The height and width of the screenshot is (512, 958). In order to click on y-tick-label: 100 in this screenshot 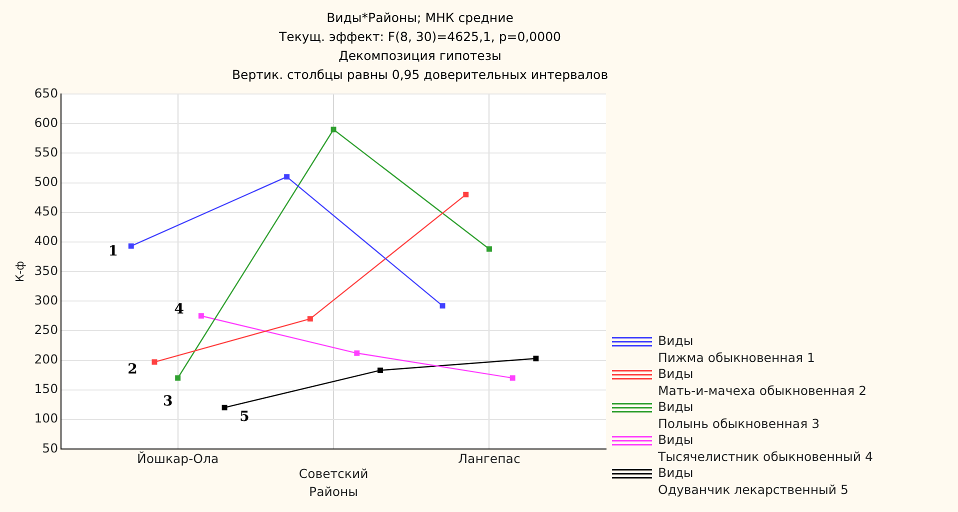, I will do `click(46, 418)`.